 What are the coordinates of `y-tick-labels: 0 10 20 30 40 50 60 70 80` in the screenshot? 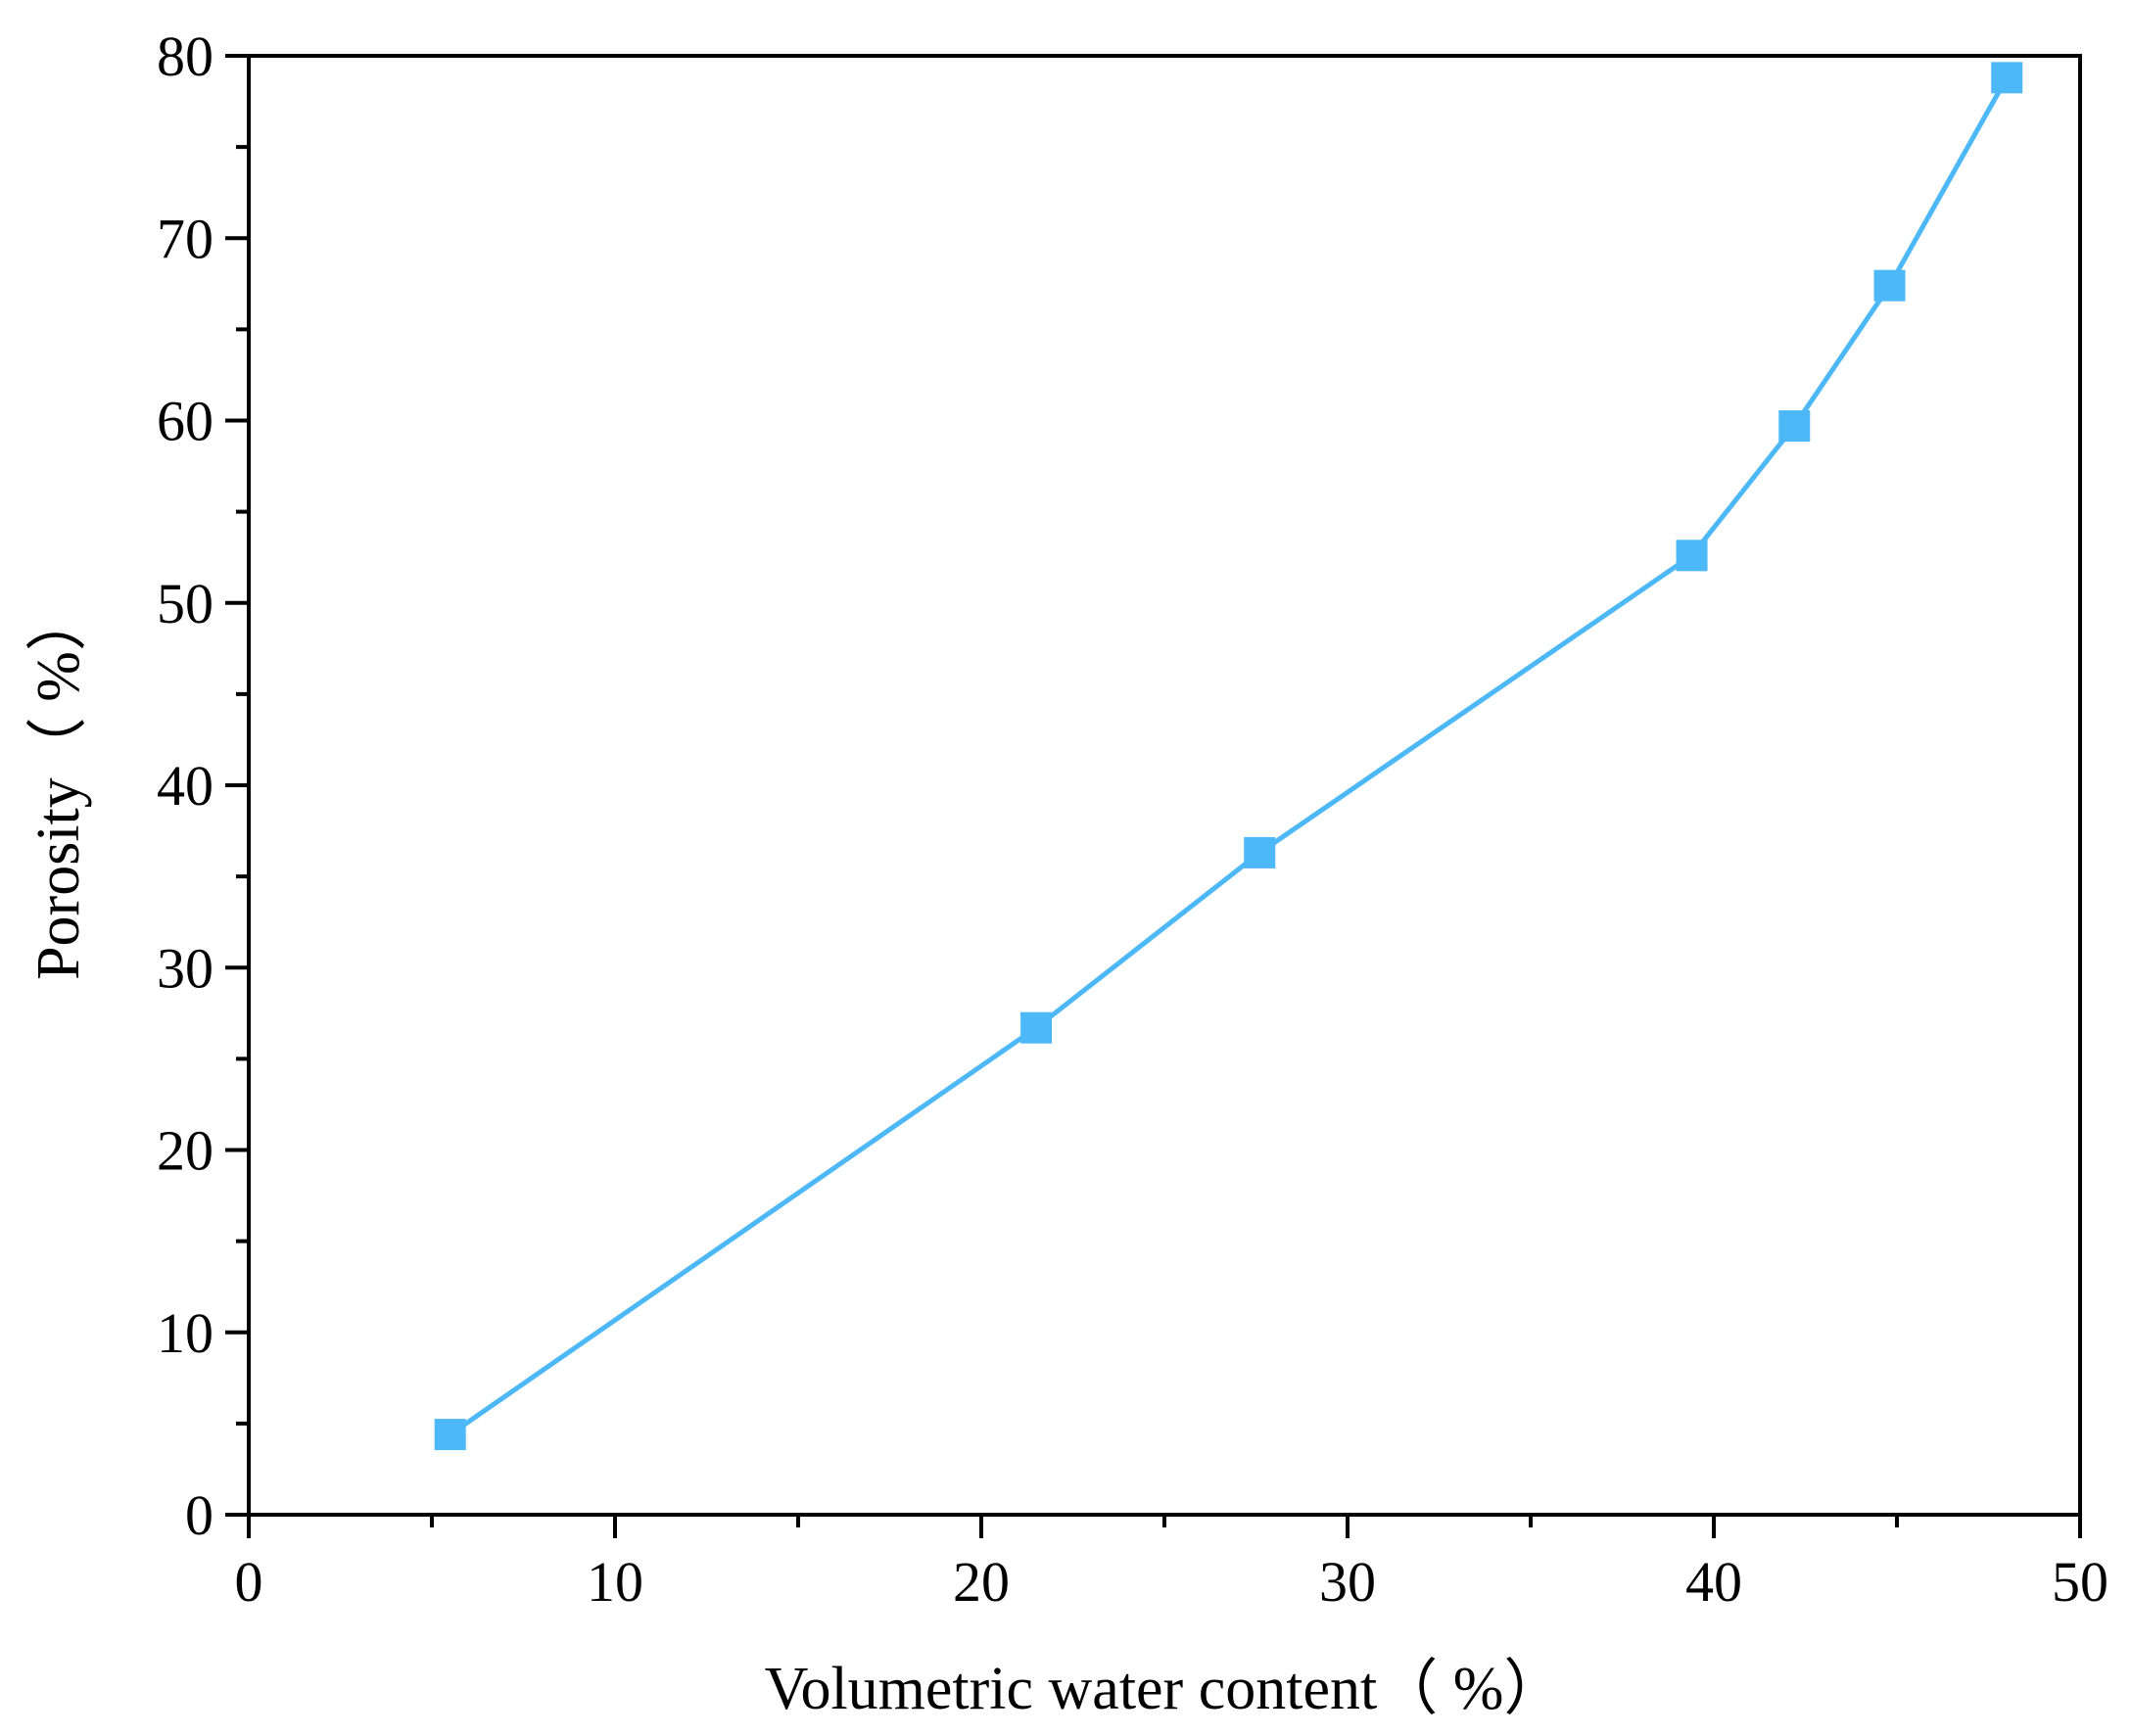 It's located at (185, 785).